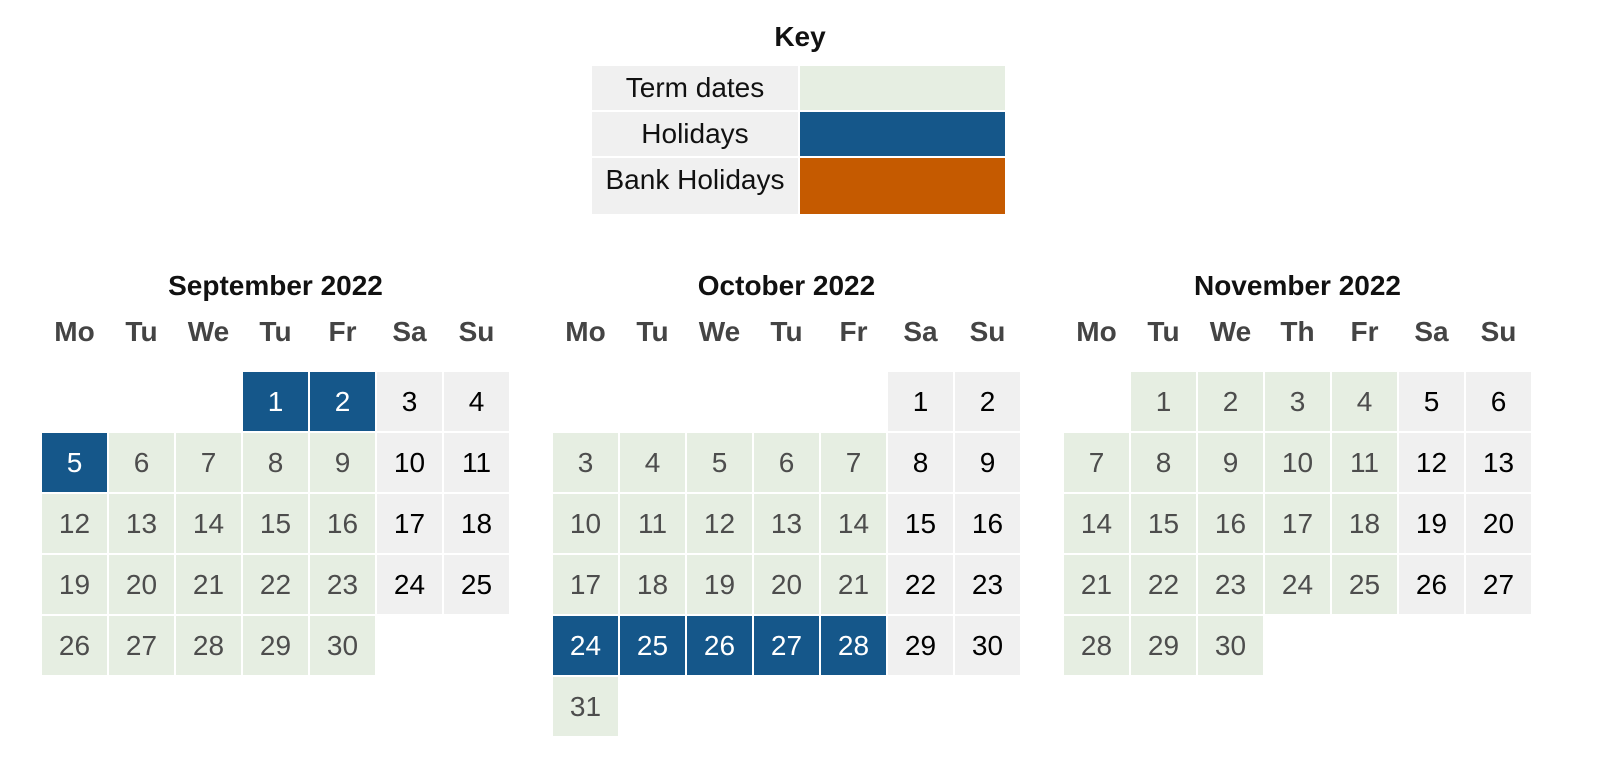 The height and width of the screenshot is (771, 1599). What do you see at coordinates (853, 331) in the screenshot?
I see `weekday-label: Fr` at bounding box center [853, 331].